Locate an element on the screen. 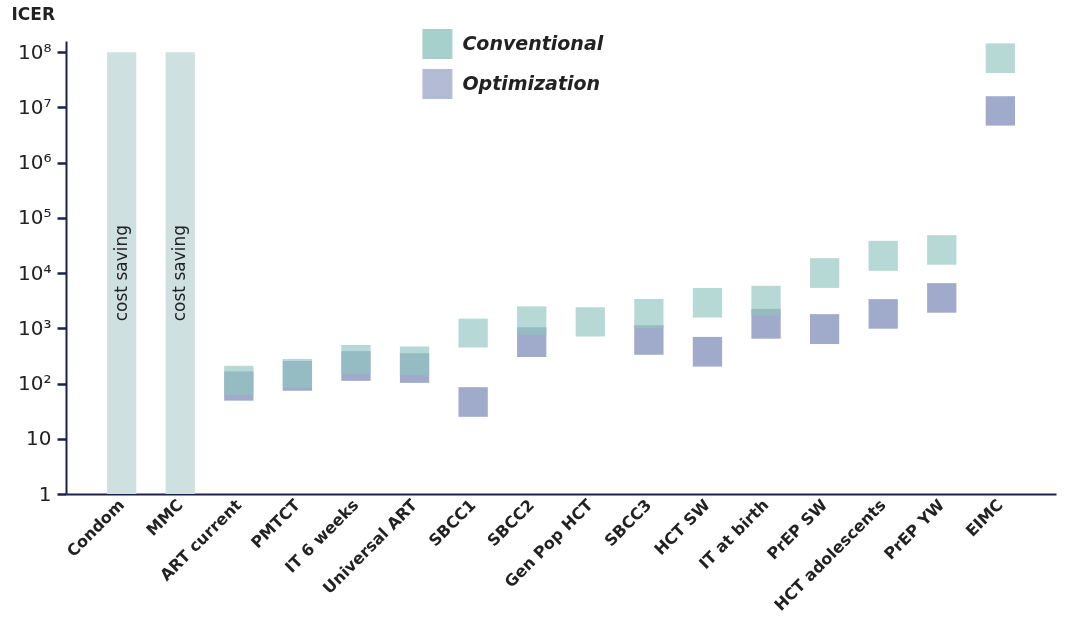  legend-label: Optimization is located at coordinates (531, 83).